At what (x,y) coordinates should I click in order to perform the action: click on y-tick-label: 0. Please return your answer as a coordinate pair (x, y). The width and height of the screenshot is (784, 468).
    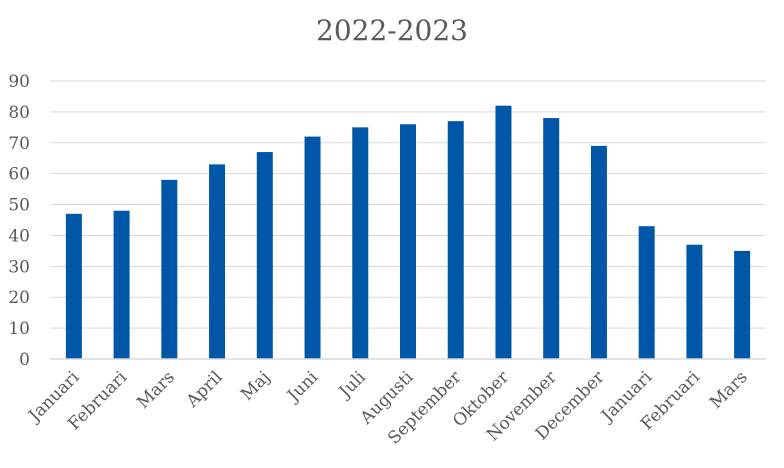
    Looking at the image, I should click on (24, 360).